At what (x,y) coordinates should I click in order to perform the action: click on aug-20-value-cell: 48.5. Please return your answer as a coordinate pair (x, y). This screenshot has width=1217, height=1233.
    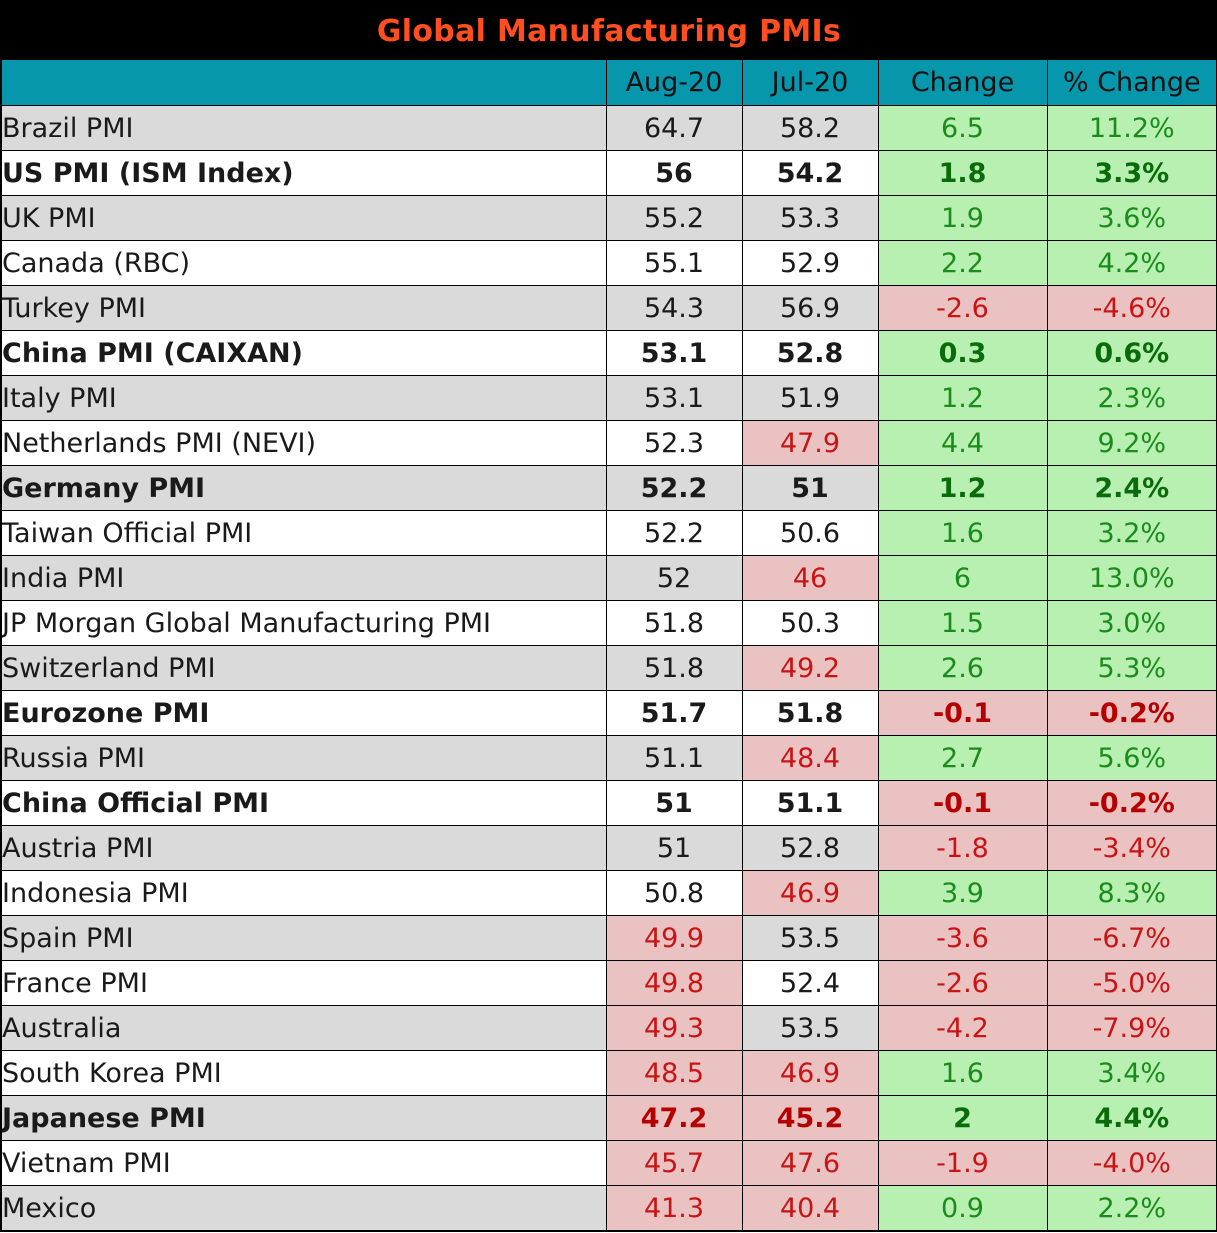
    Looking at the image, I should click on (673, 1073).